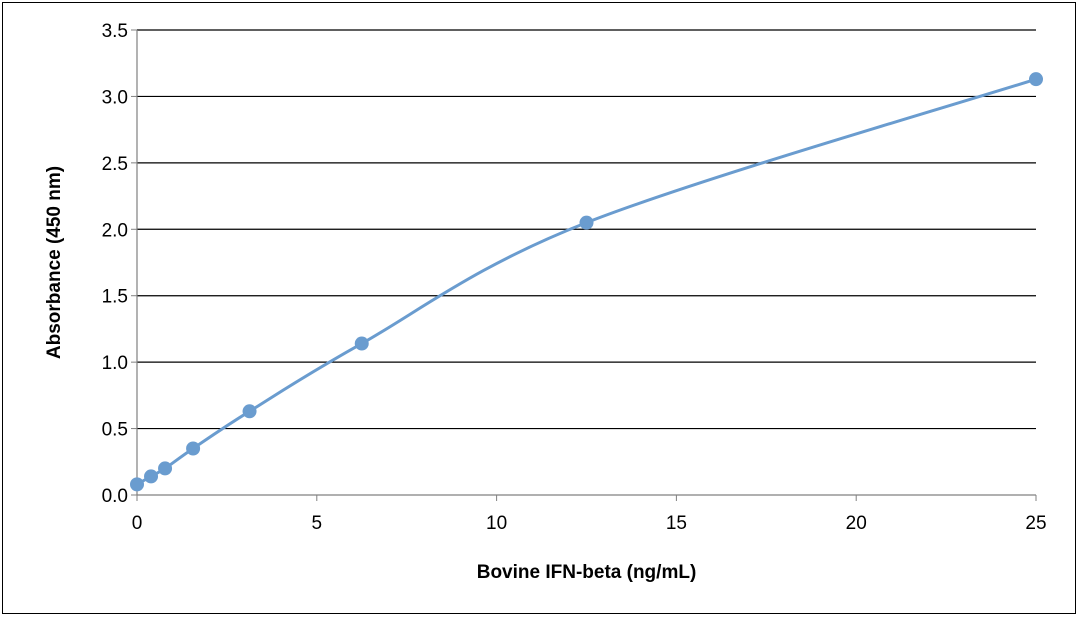  What do you see at coordinates (115, 496) in the screenshot?
I see `y-tick-label: 0.0` at bounding box center [115, 496].